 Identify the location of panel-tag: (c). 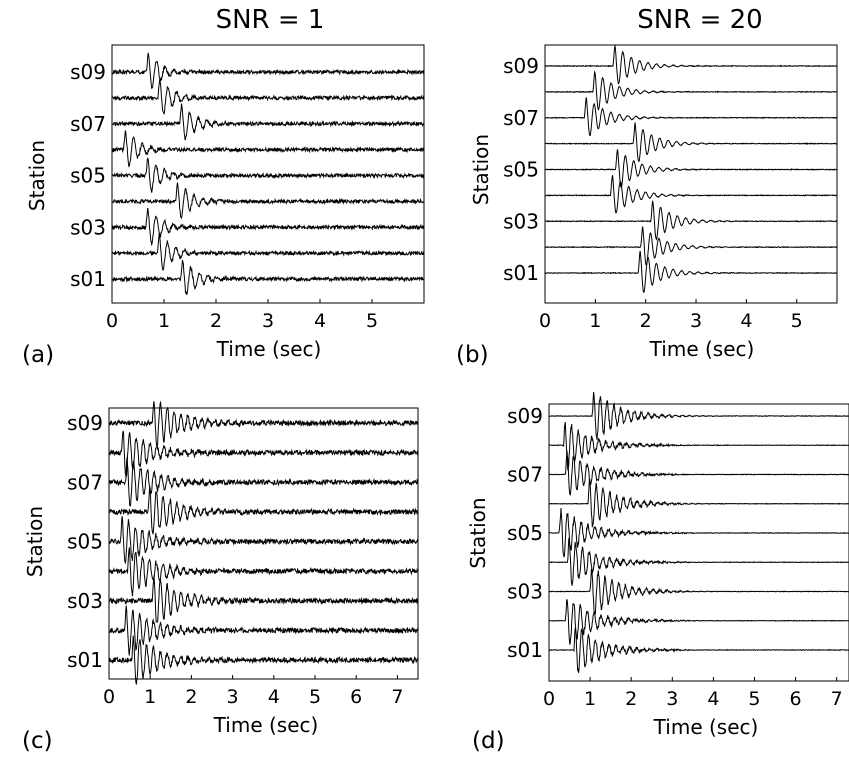
(37, 741).